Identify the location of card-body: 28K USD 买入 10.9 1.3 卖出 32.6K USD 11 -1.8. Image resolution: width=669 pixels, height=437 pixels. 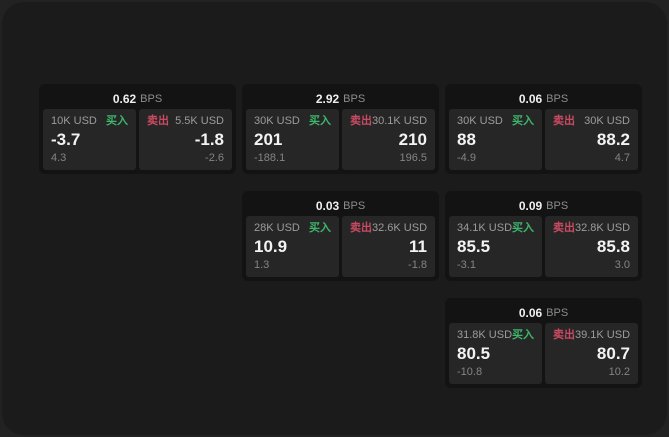
(340, 246).